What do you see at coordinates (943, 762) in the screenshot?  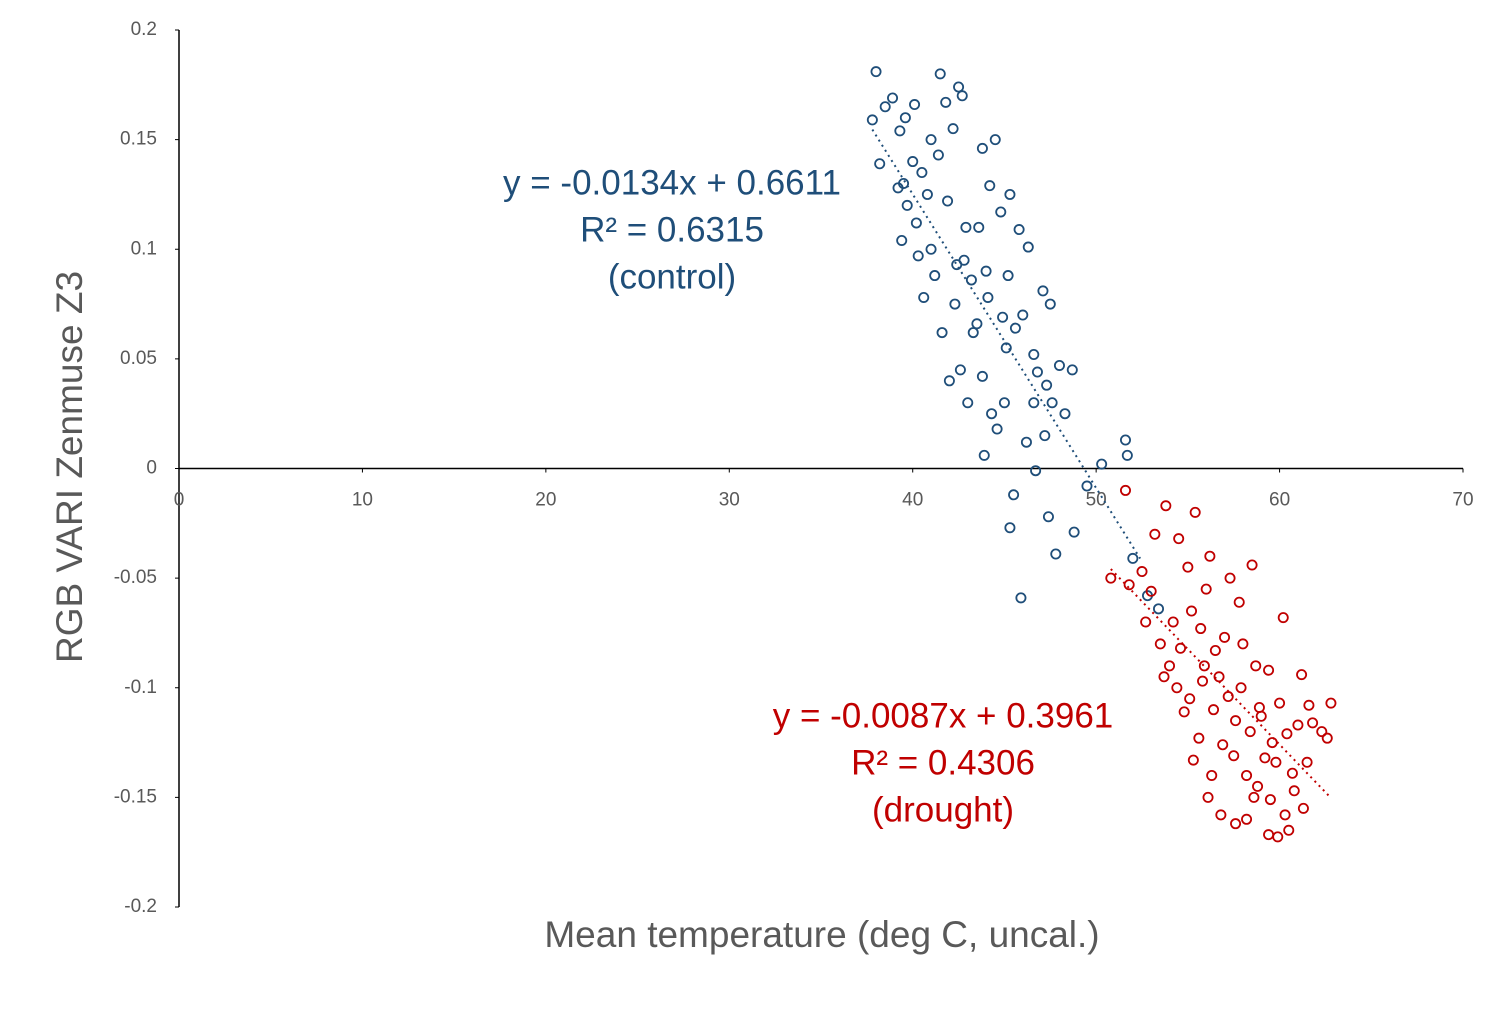 I see `annotation: R² = 0.4306` at bounding box center [943, 762].